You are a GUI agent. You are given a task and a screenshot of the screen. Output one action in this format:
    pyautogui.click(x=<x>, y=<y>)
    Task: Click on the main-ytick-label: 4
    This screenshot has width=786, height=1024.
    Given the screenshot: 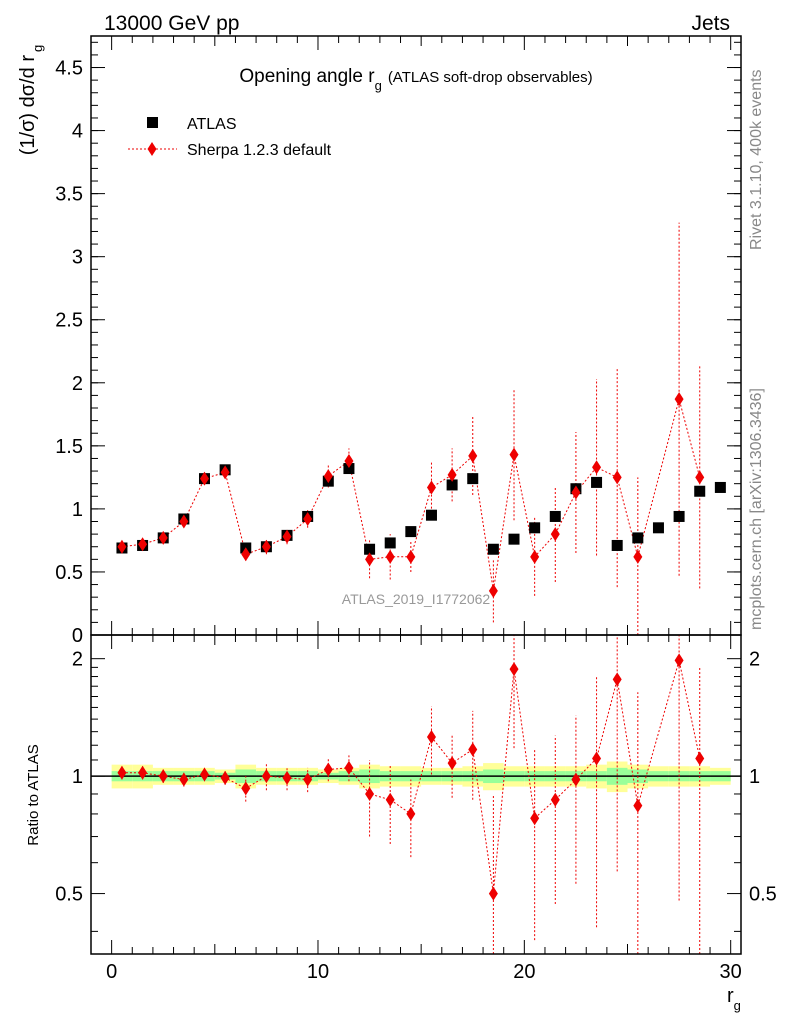 What is the action you would take?
    pyautogui.click(x=77, y=132)
    